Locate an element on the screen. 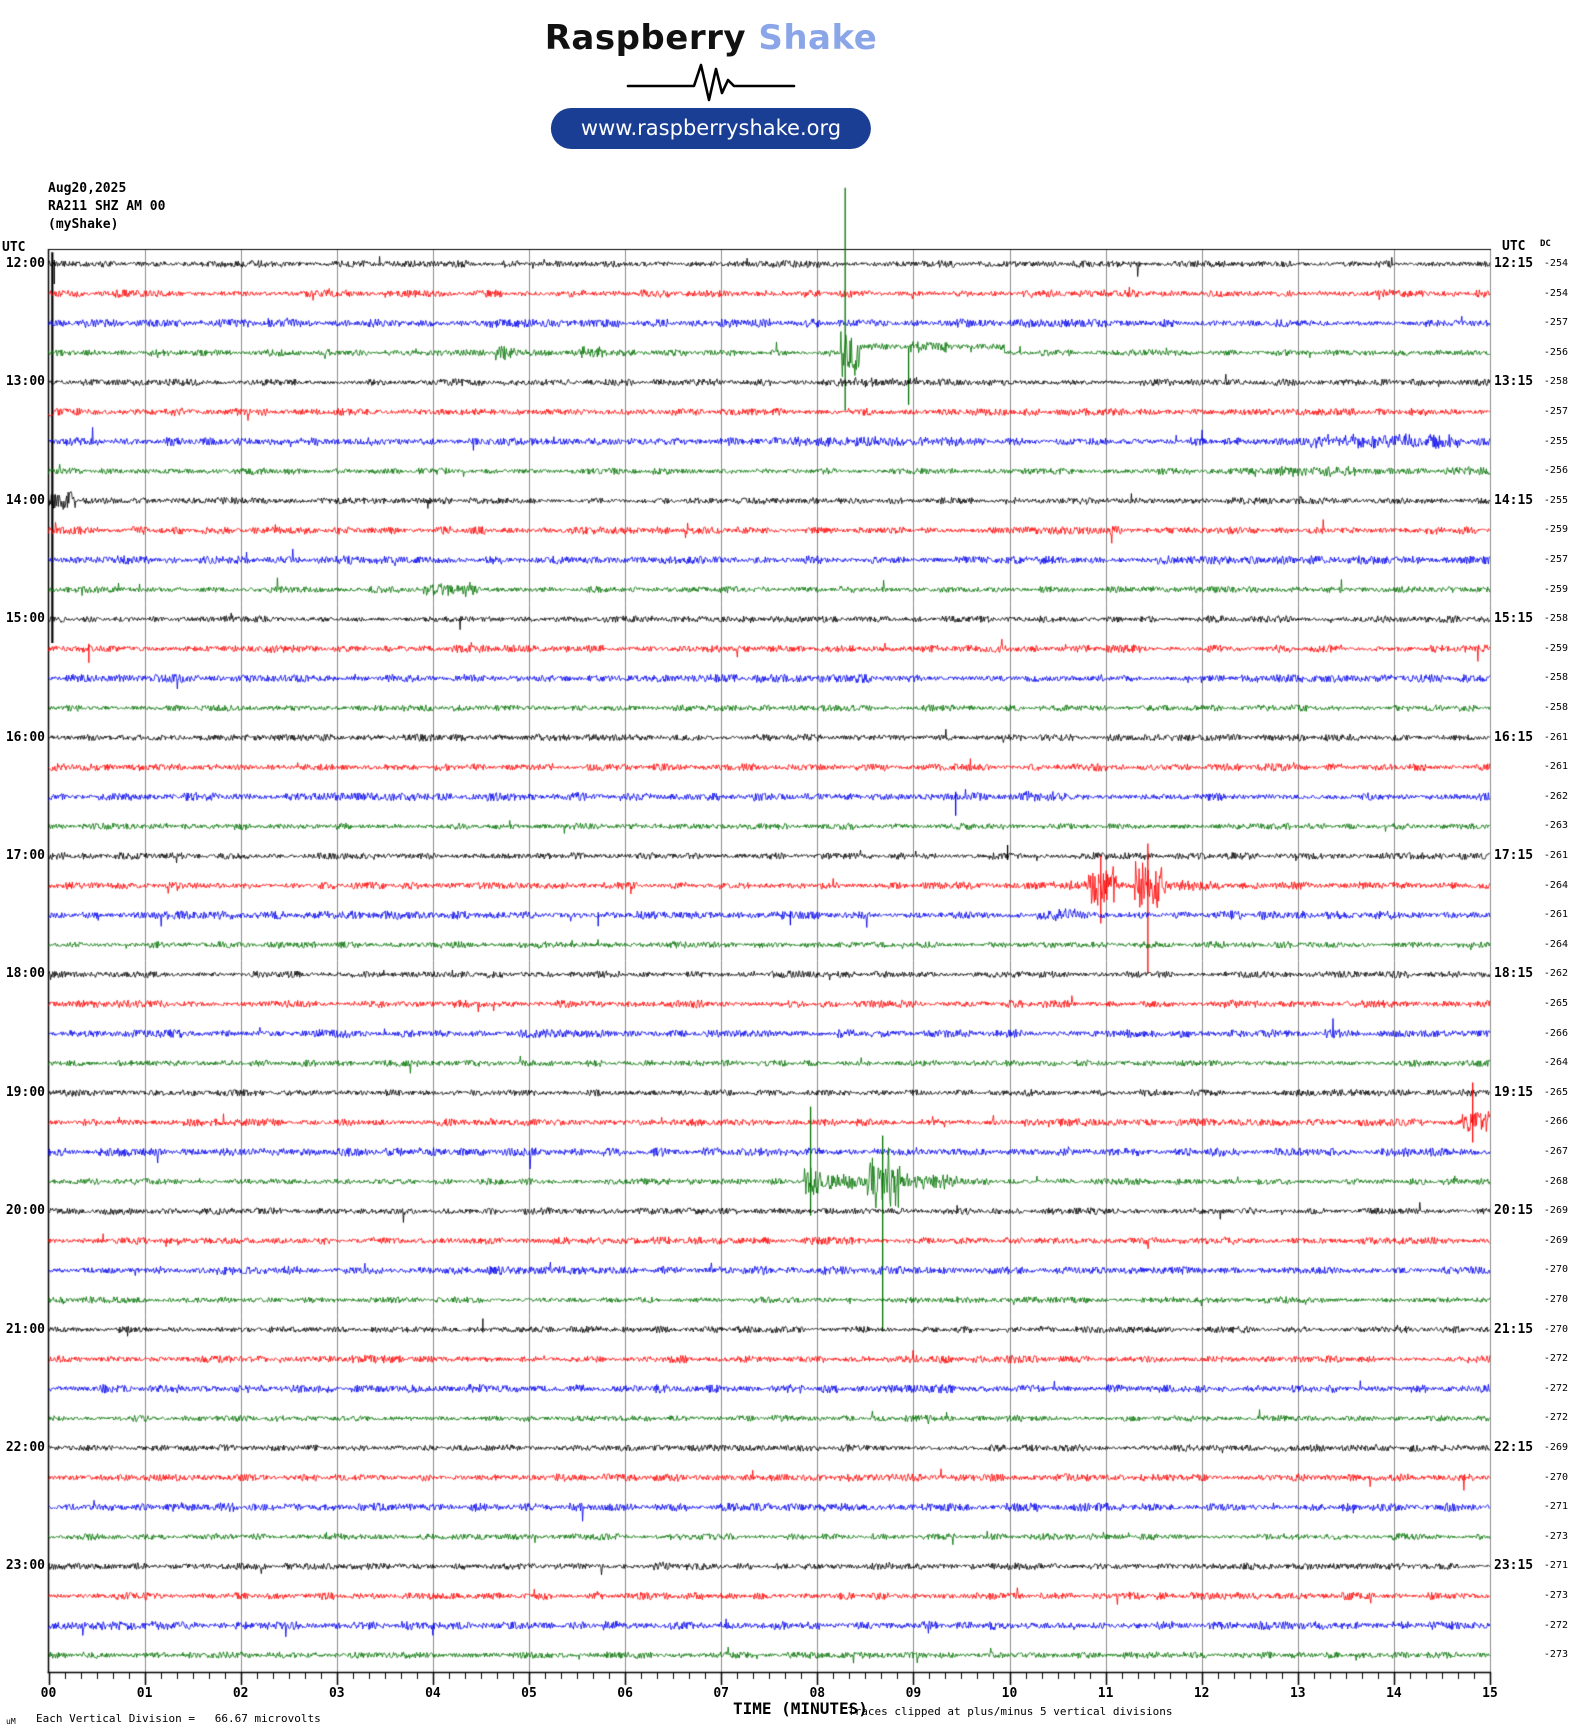  hour-label-left: 19:00 is located at coordinates (25, 1092).